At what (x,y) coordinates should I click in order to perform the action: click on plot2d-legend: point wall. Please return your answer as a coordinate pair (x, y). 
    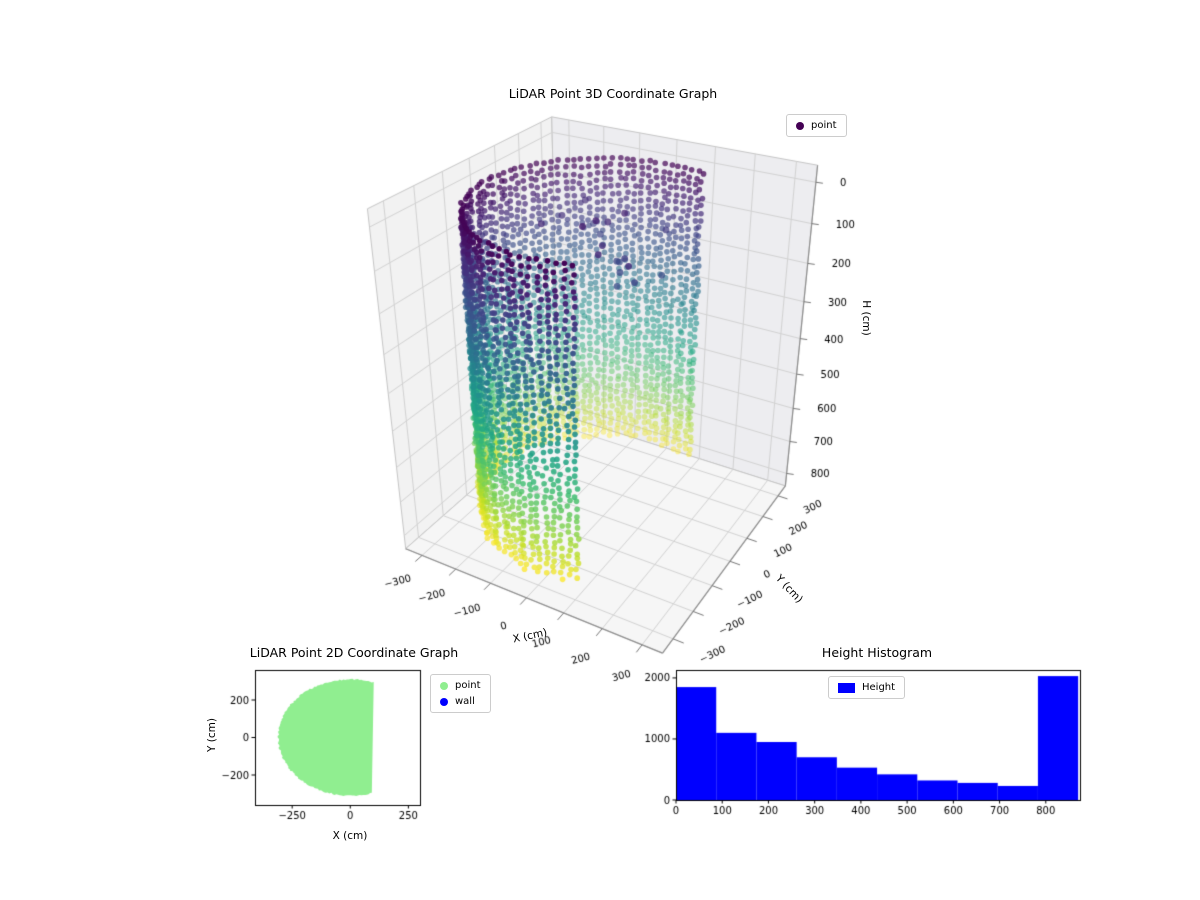
    Looking at the image, I should click on (460, 693).